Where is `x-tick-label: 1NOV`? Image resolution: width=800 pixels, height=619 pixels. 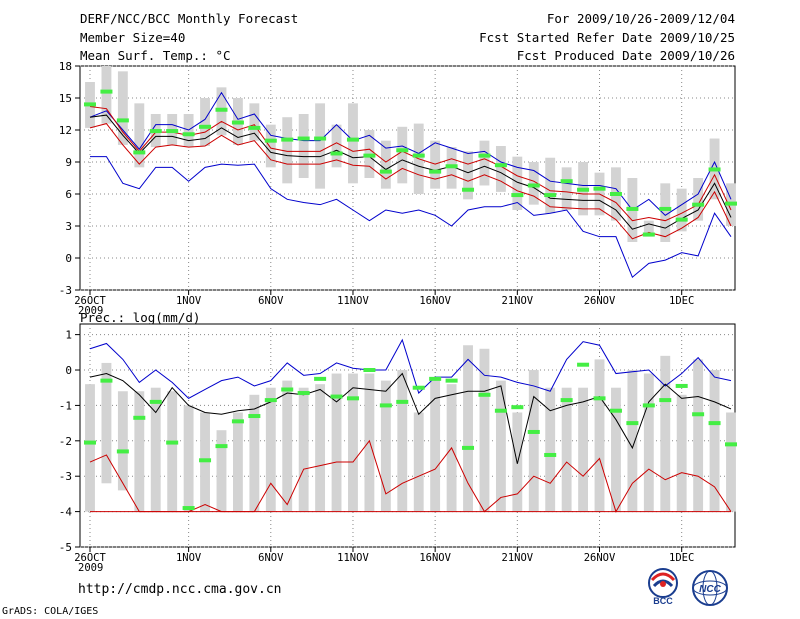
x-tick-label: 1NOV is located at coordinates (189, 301).